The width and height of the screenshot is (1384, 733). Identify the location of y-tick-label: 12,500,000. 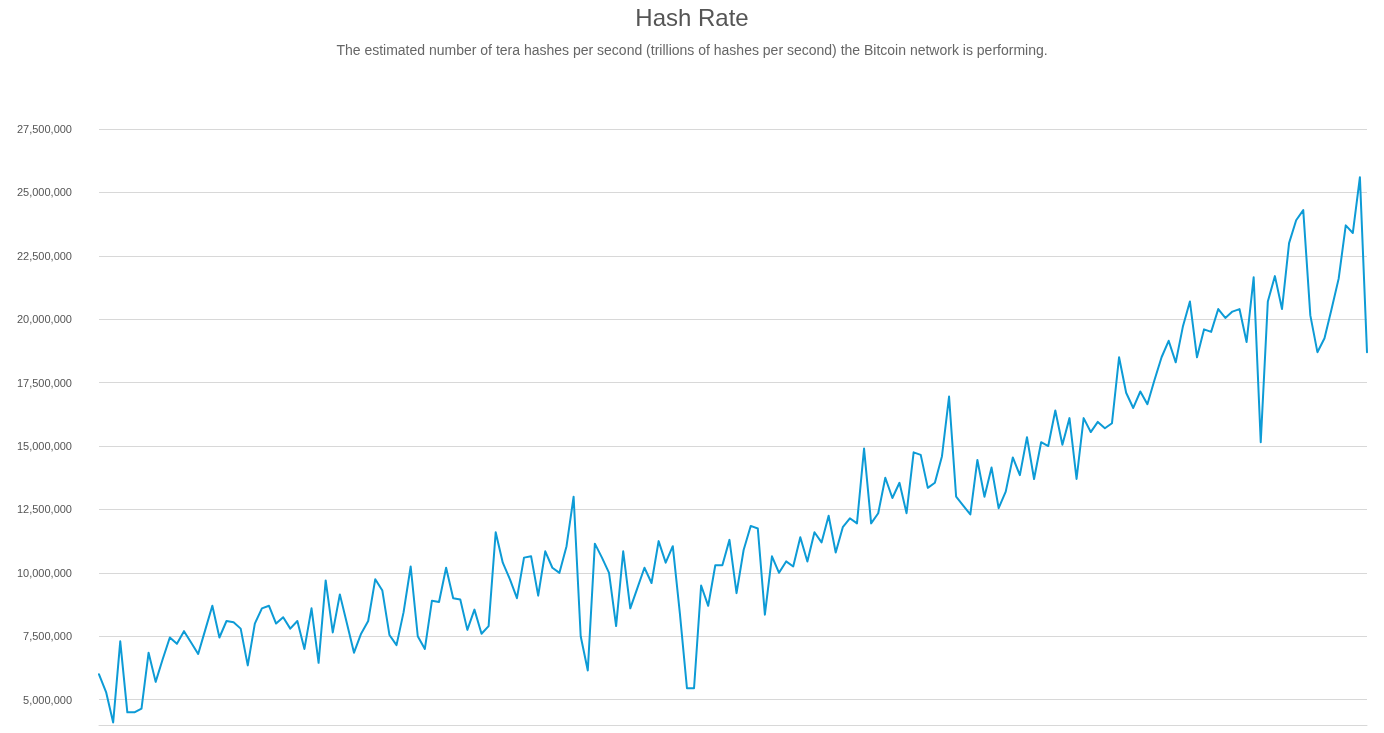
(44, 509).